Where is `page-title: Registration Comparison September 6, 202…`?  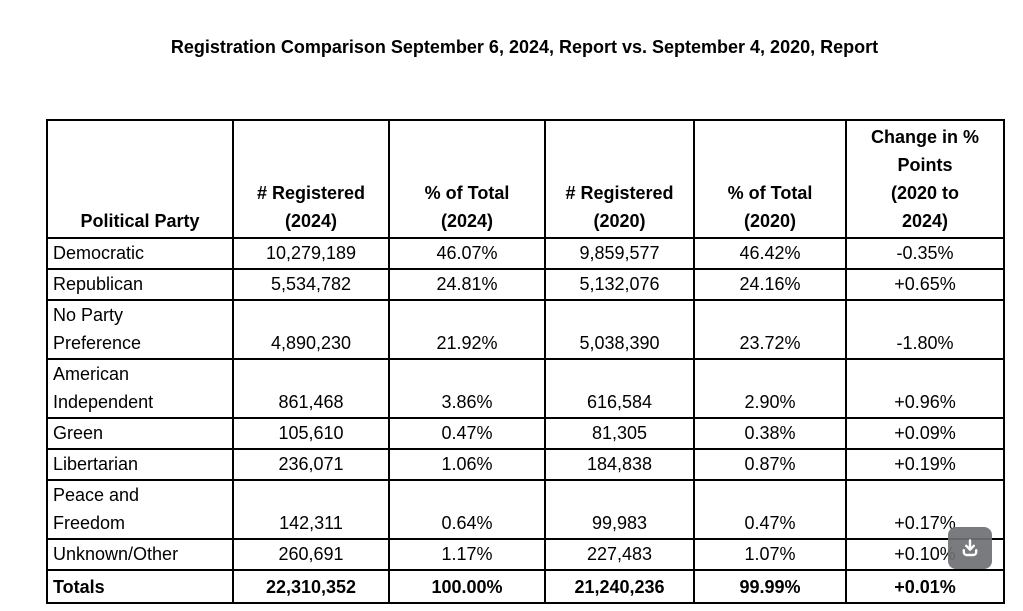
page-title: Registration Comparison September 6, 202… is located at coordinates (524, 47).